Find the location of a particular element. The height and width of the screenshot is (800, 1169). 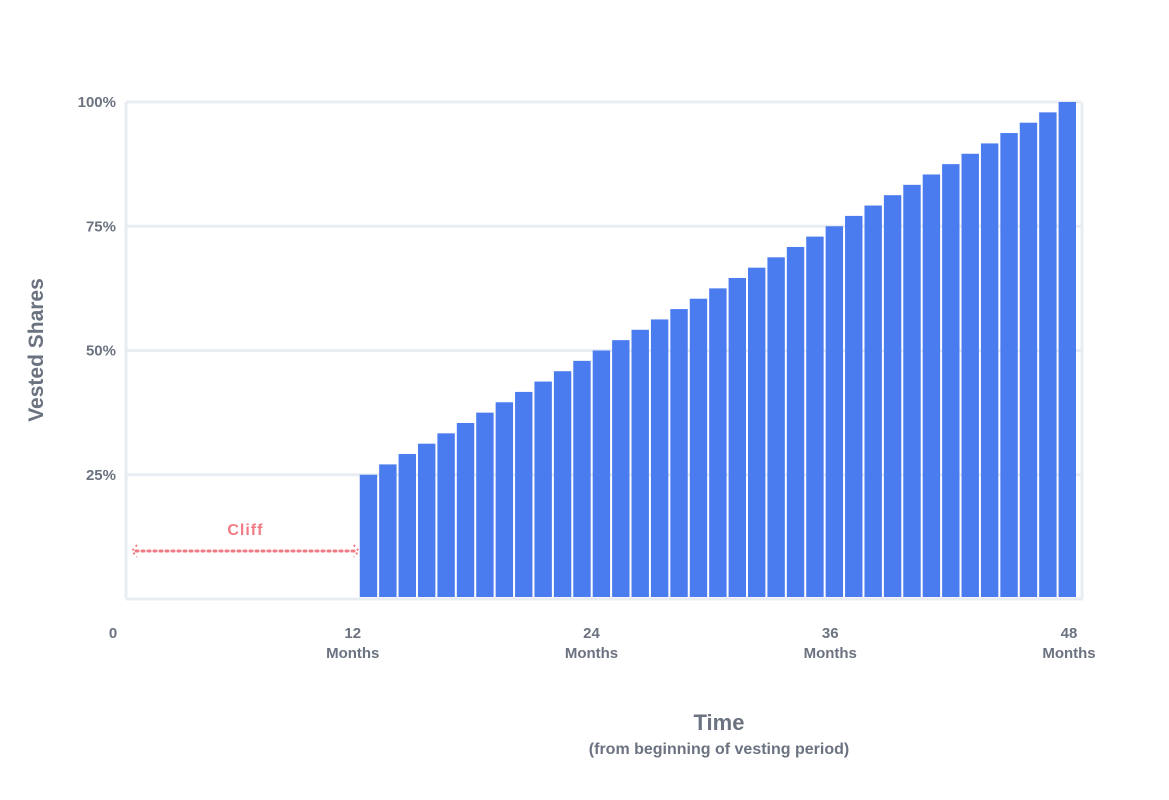

x-axis-subtitle: (from beginning of vesting period) is located at coordinates (719, 749).